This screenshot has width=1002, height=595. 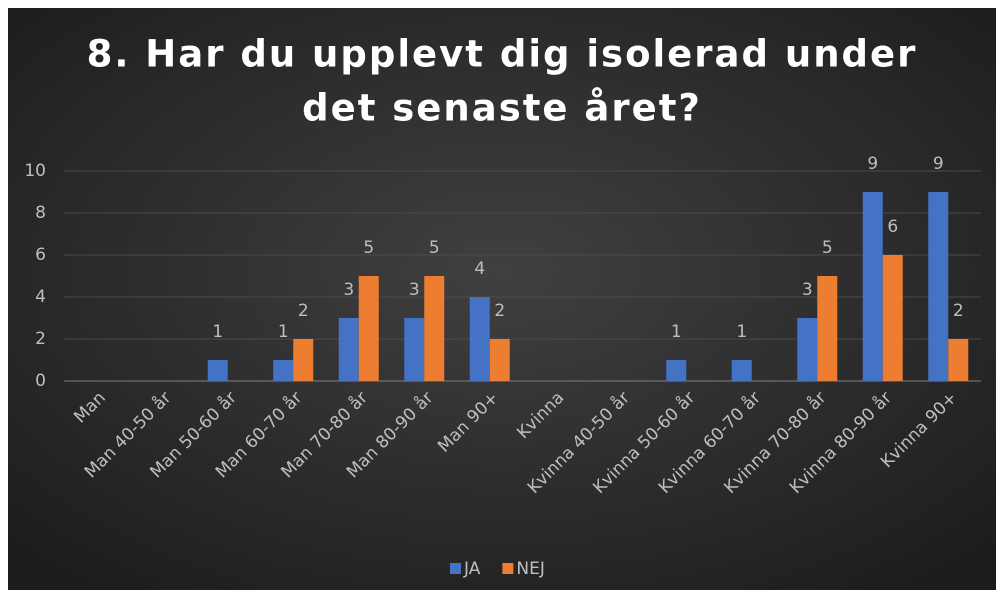 I want to click on chart-title: det senaste året?, so click(x=502, y=108).